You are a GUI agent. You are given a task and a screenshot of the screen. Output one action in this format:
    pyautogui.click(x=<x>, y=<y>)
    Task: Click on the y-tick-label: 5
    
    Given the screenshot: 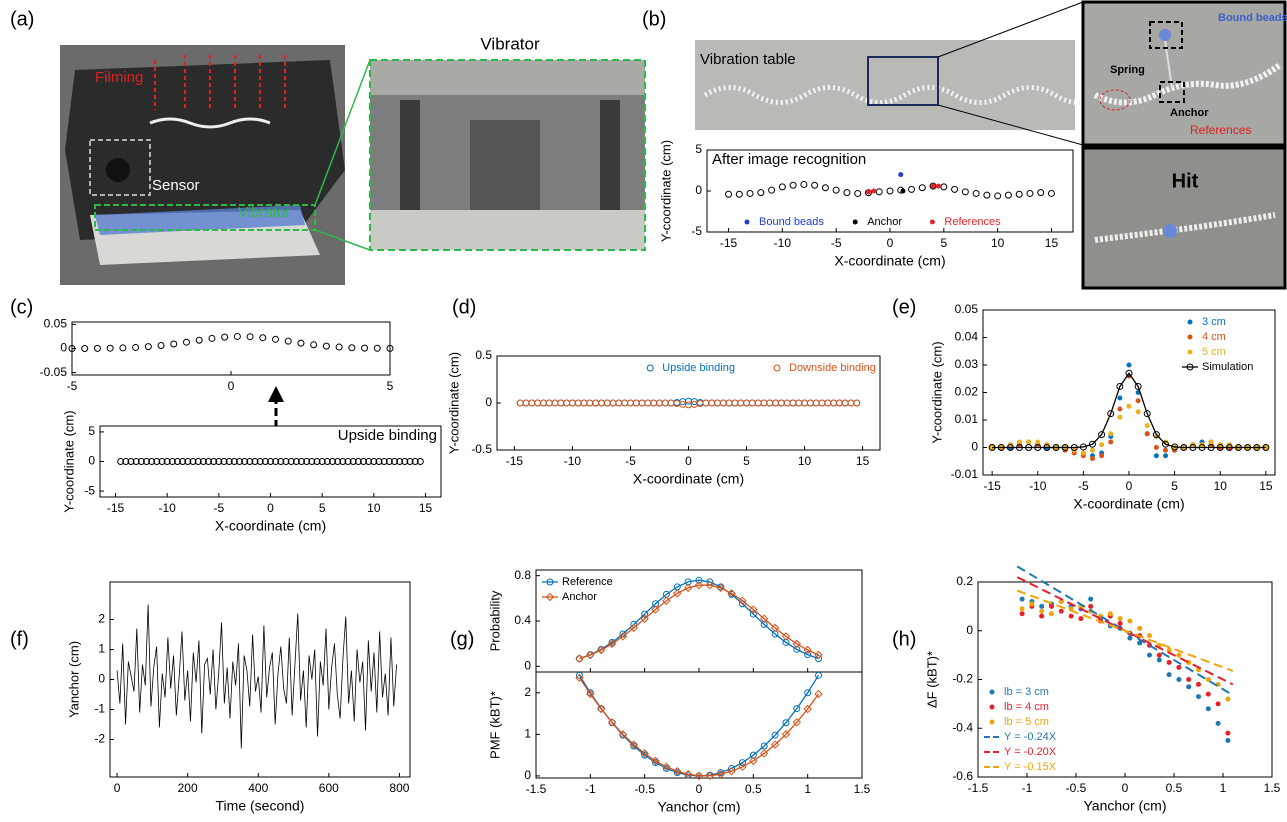 What is the action you would take?
    pyautogui.click(x=698, y=149)
    